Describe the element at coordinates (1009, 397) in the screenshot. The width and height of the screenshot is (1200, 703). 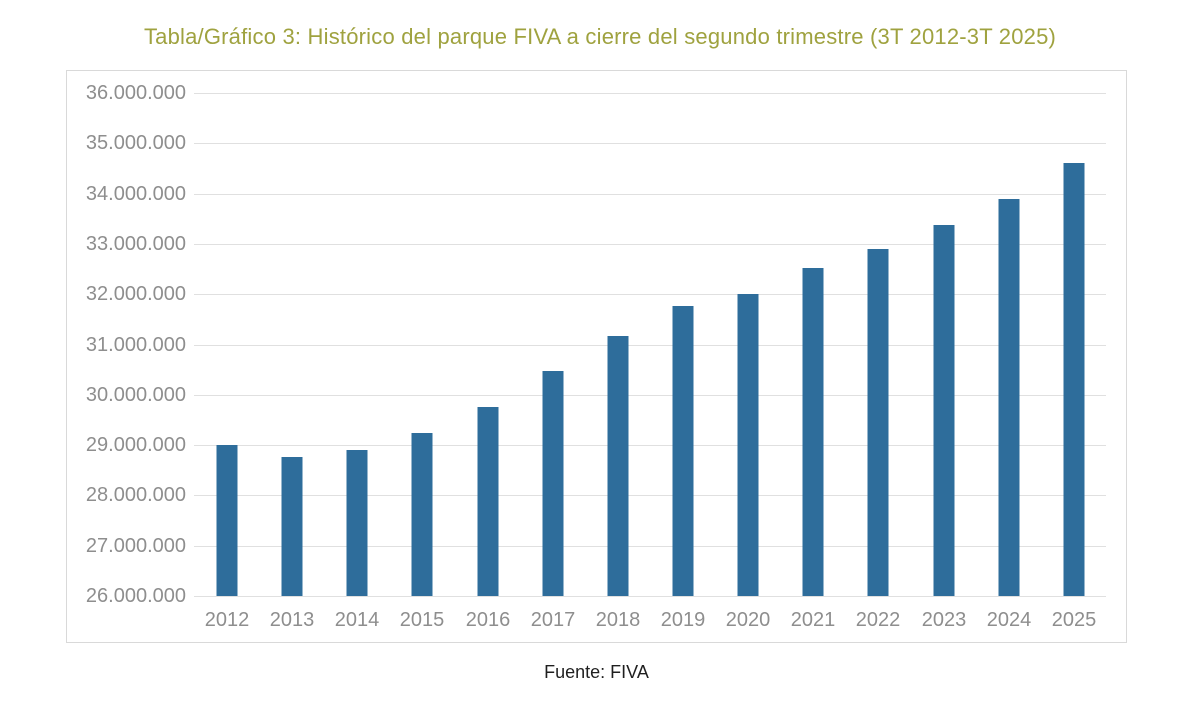
I see `bar-2024` at that location.